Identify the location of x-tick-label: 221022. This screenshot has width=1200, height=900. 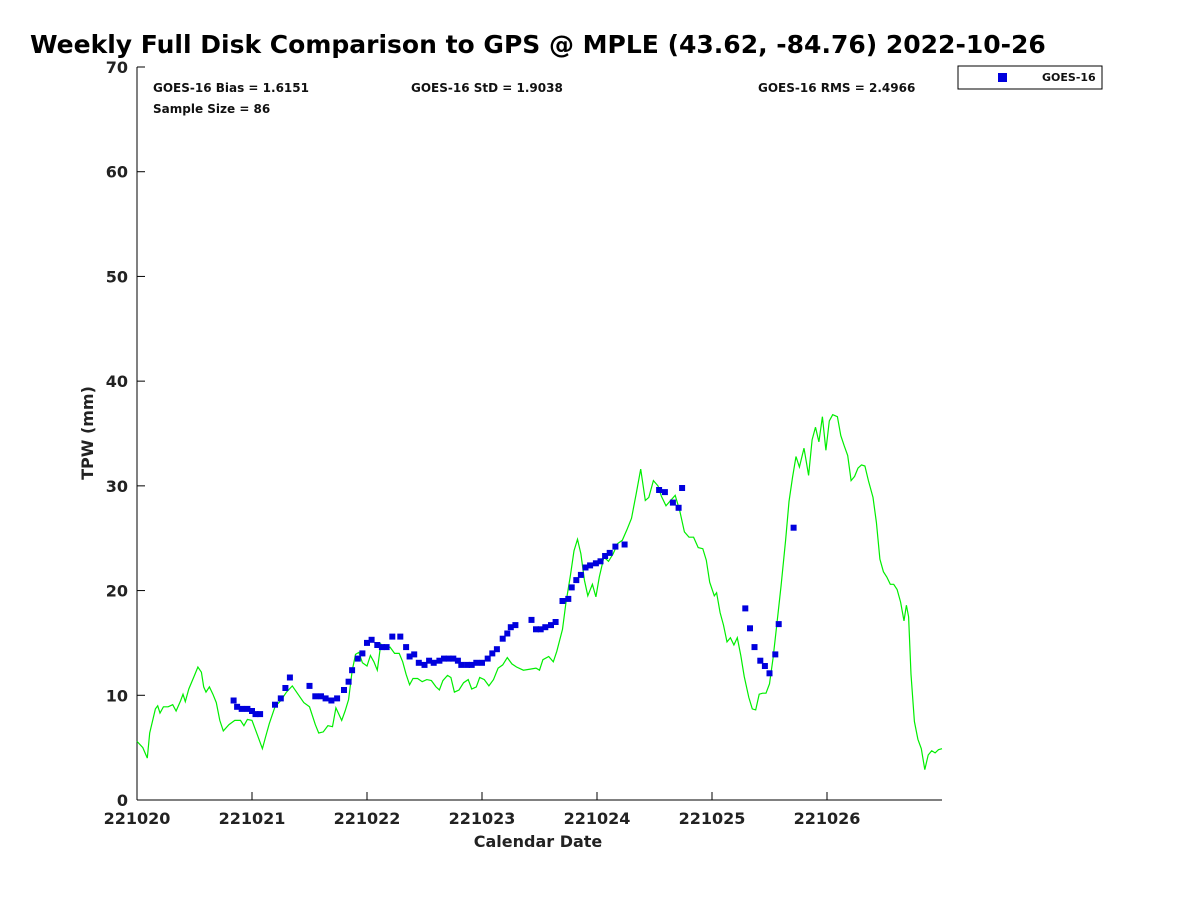
(367, 818).